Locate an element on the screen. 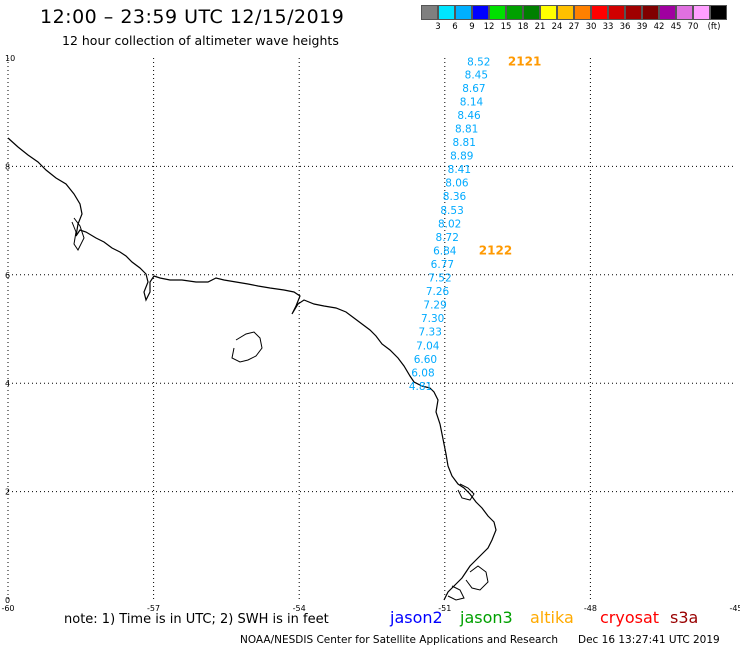 This screenshot has height=650, width=740. x-tick-label: -54 is located at coordinates (299, 608).